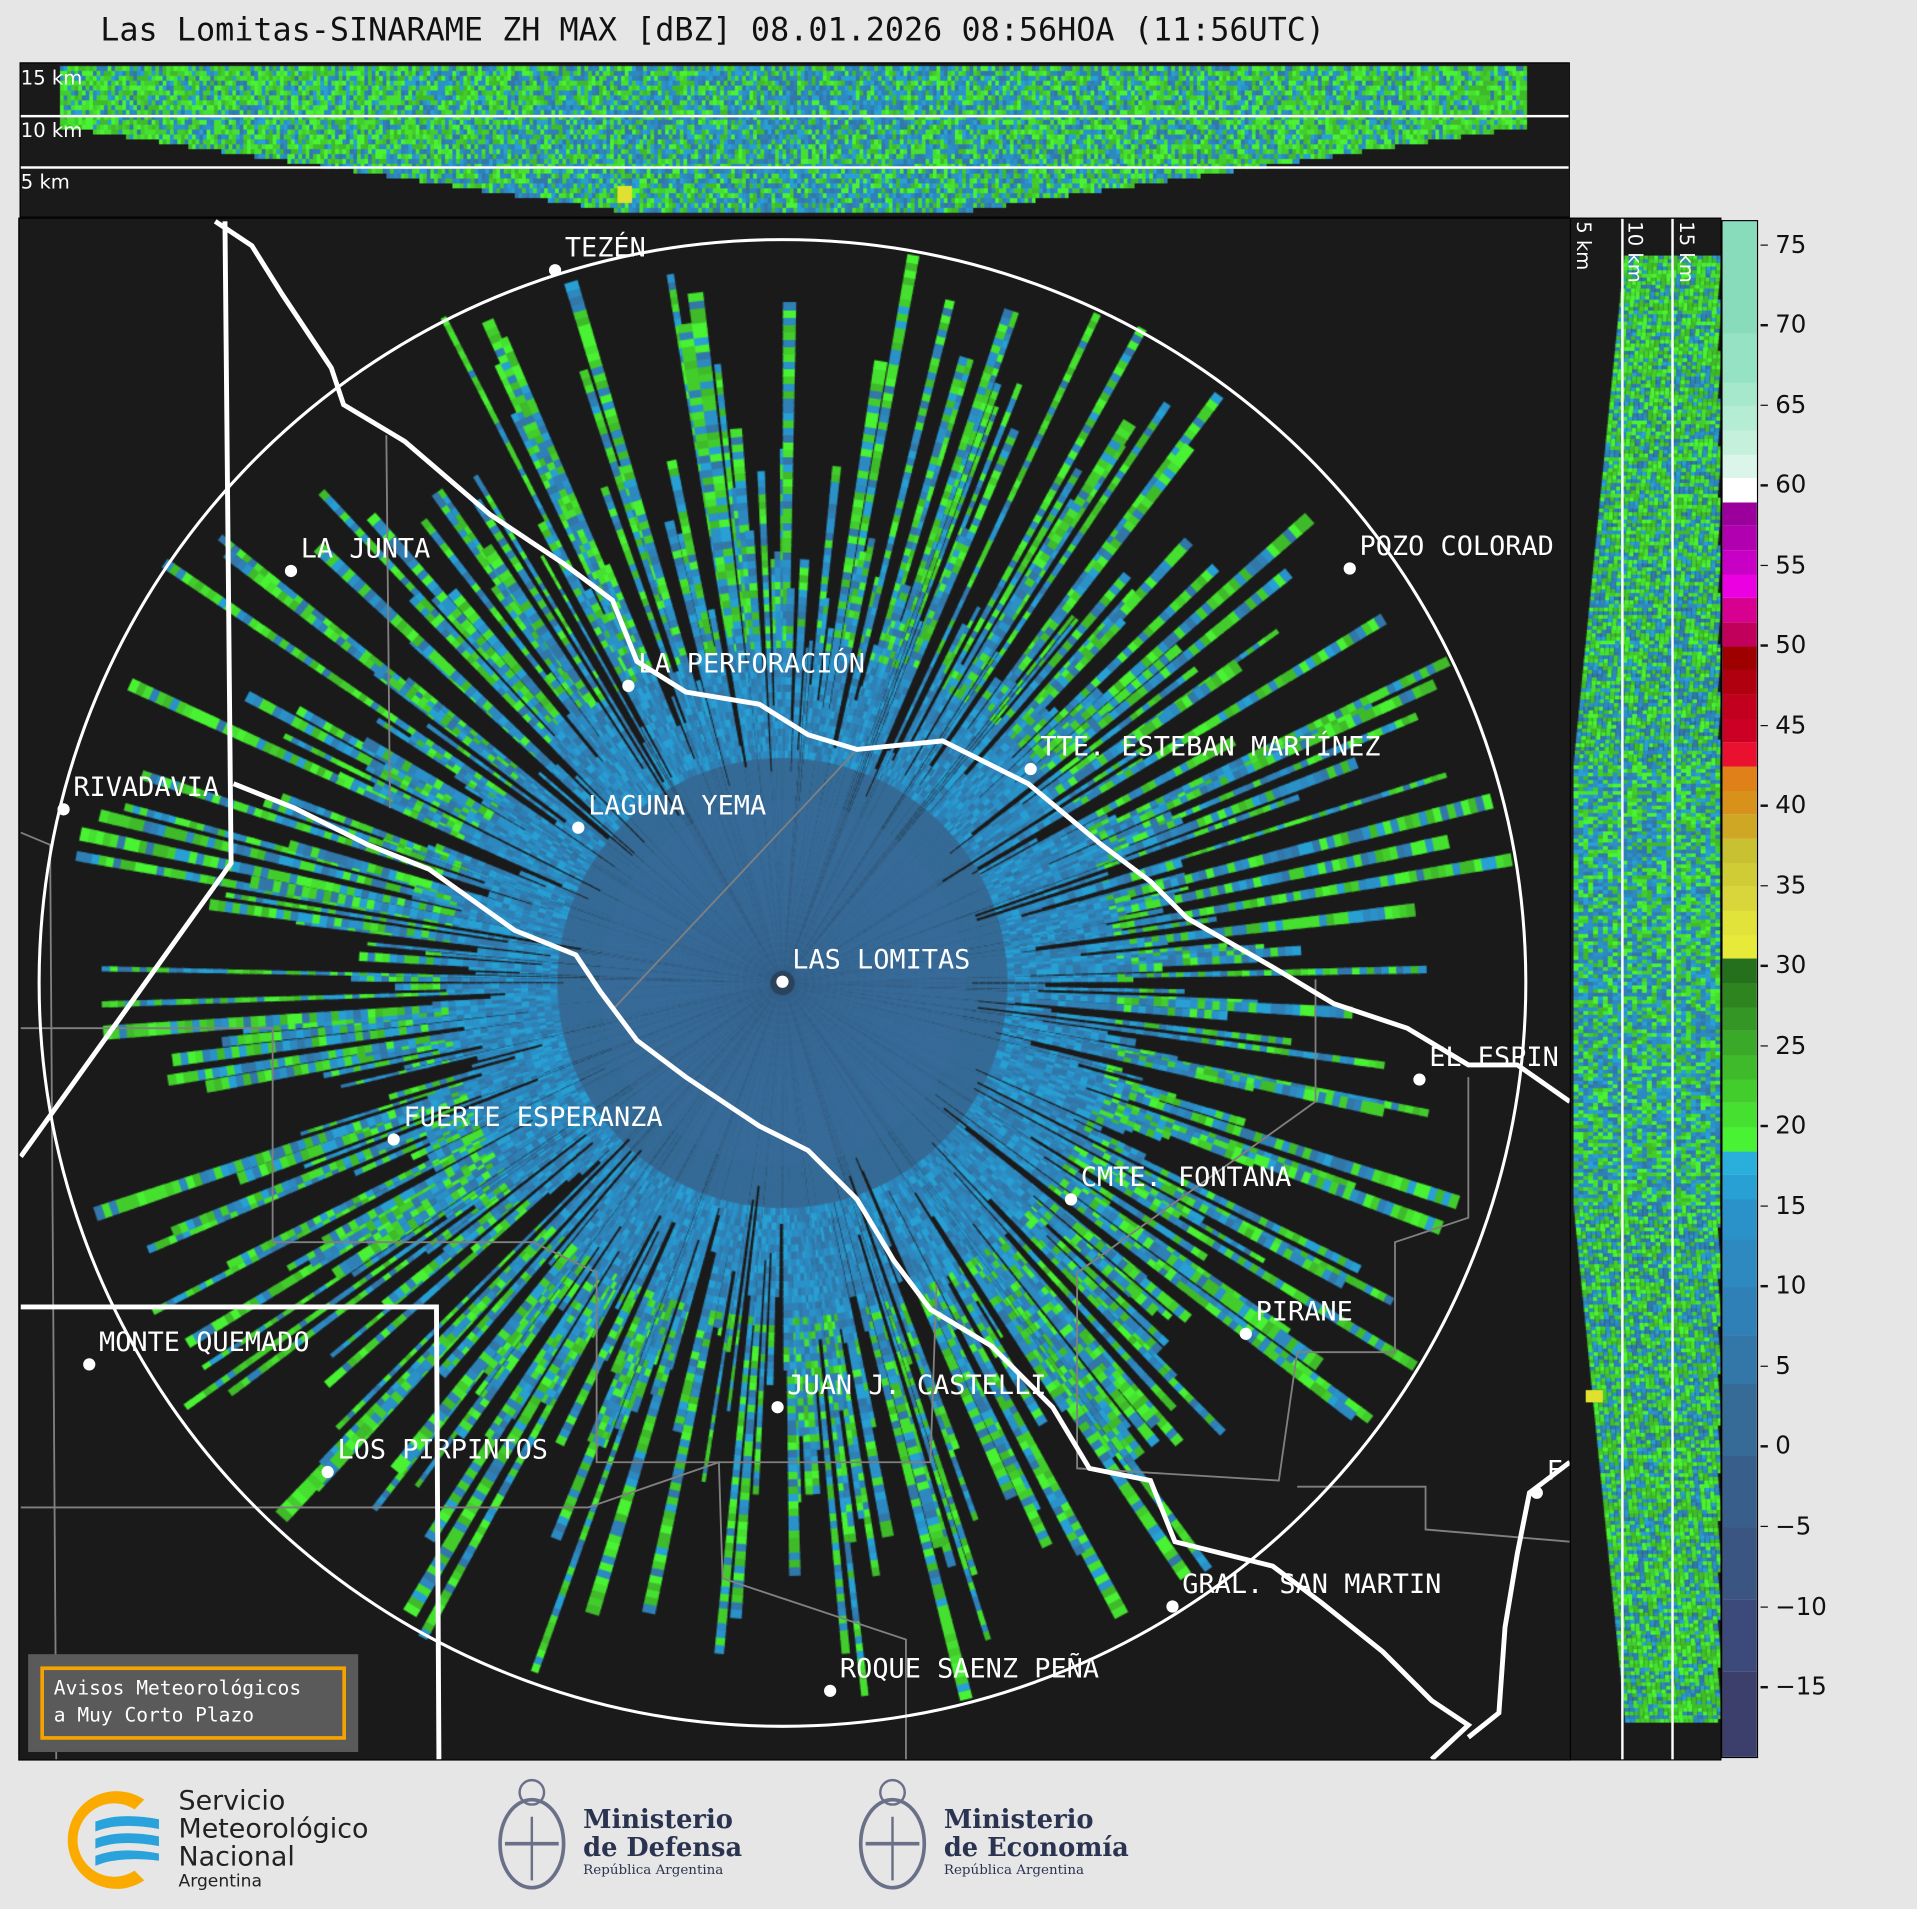 Image resolution: width=1917 pixels, height=1909 pixels. What do you see at coordinates (193, 1703) in the screenshot?
I see `avisos-badge: Avisos Meteorológicos a Muy Corto Plazo` at bounding box center [193, 1703].